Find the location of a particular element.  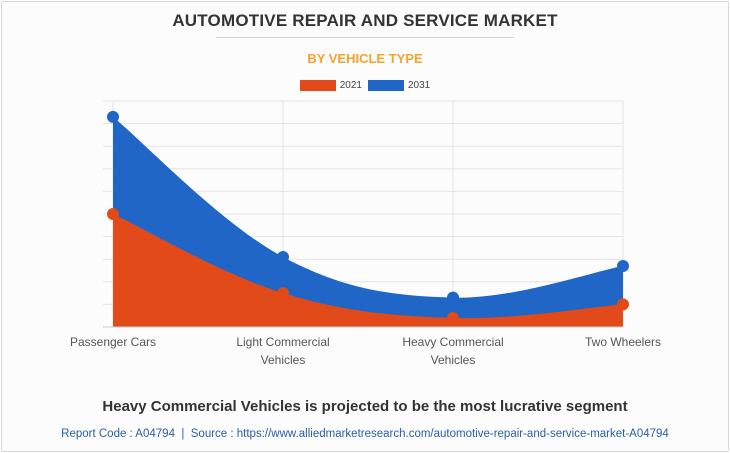

x-tick-label: Light Commercial Vehicles is located at coordinates (283, 351).